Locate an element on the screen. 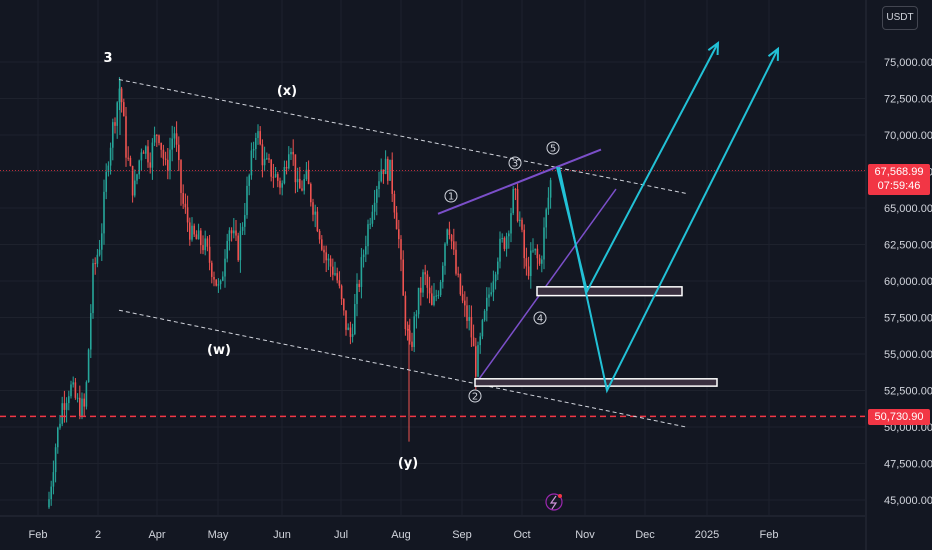 The image size is (932, 550). y-tick-label: 50,000.00 is located at coordinates (908, 428).